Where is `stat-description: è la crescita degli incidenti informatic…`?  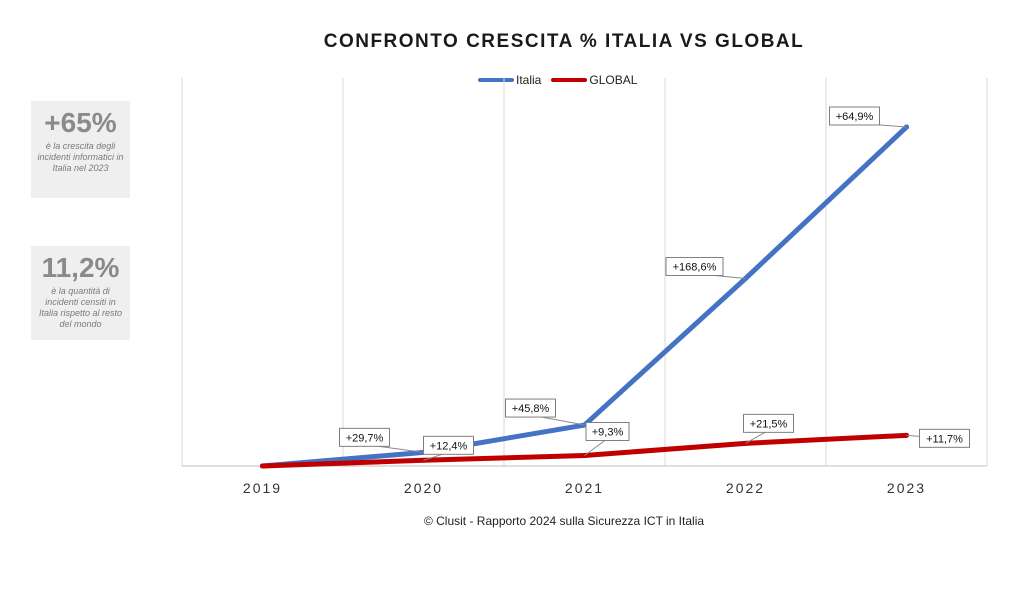
stat-description: è la crescita degli incidenti informatic… is located at coordinates (80, 157).